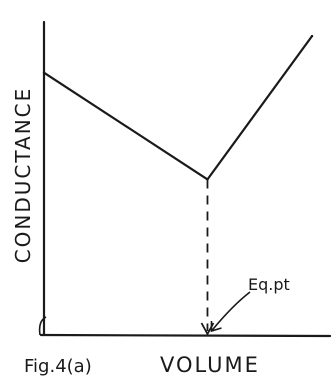 The image size is (336, 388). Describe the element at coordinates (216, 327) in the screenshot. I see `eq-point-pointer-head` at that location.